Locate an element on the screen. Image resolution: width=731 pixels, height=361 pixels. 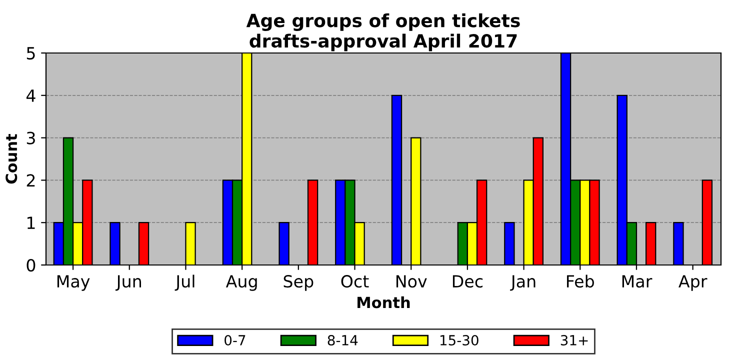
legend-label: 15-30 is located at coordinates (459, 340).